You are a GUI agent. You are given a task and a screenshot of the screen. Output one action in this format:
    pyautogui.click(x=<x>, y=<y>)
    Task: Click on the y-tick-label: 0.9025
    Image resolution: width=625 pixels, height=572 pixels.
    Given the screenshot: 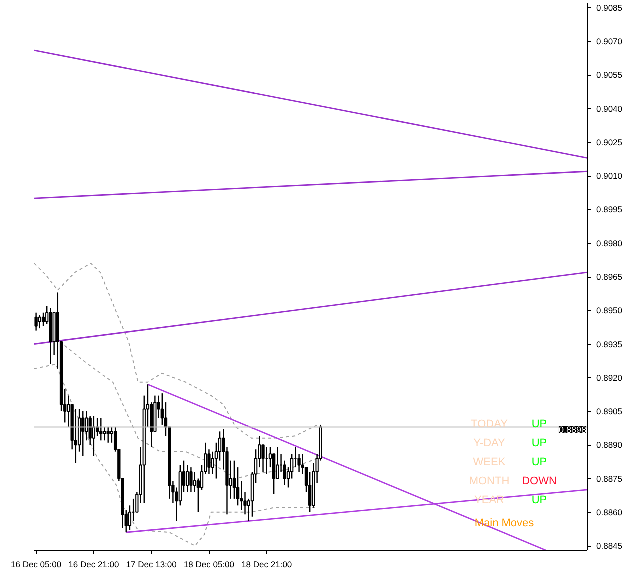 What is the action you would take?
    pyautogui.click(x=609, y=142)
    